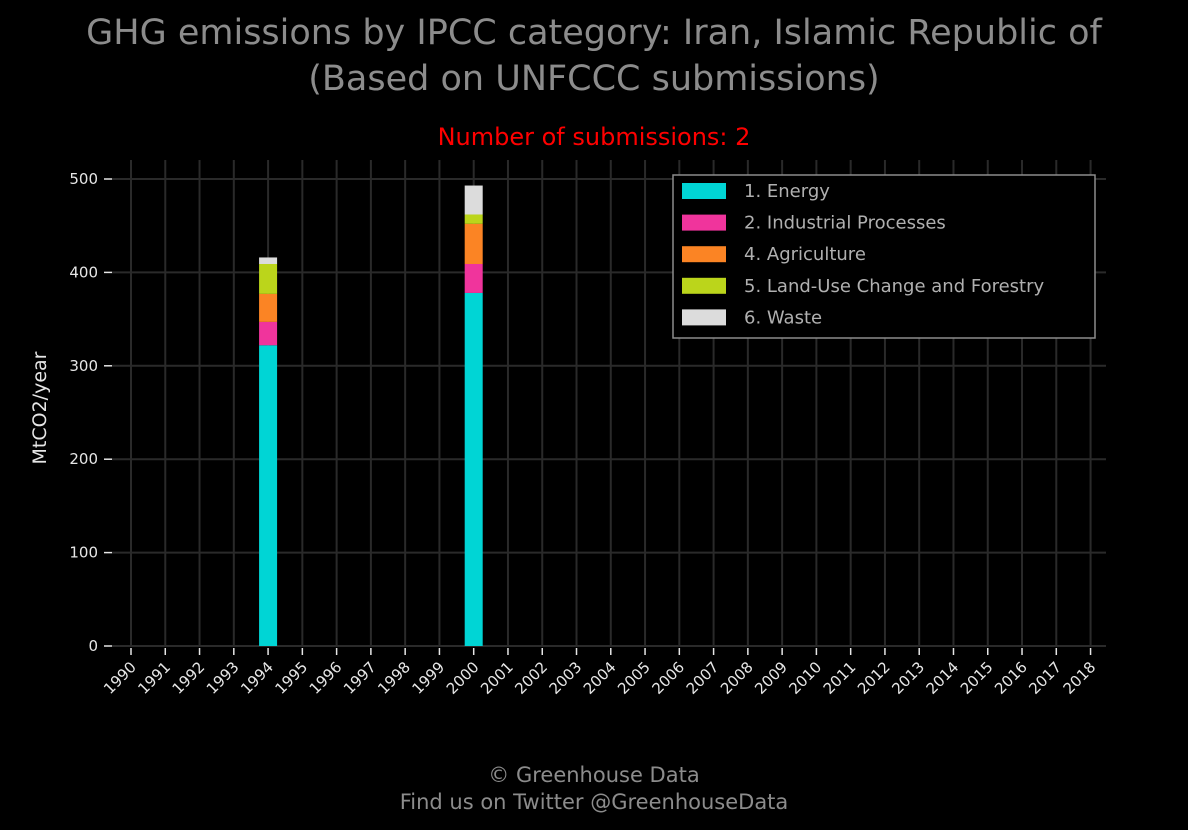 This screenshot has width=1188, height=830. What do you see at coordinates (90, 412) in the screenshot?
I see `y-axis: 0 100 200 300 400 500` at bounding box center [90, 412].